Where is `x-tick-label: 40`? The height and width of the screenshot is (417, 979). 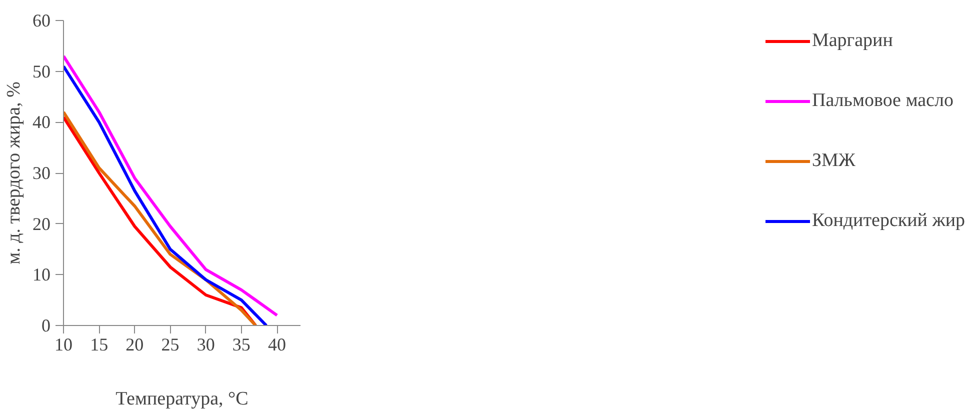
x-tick-label: 40 is located at coordinates (277, 344).